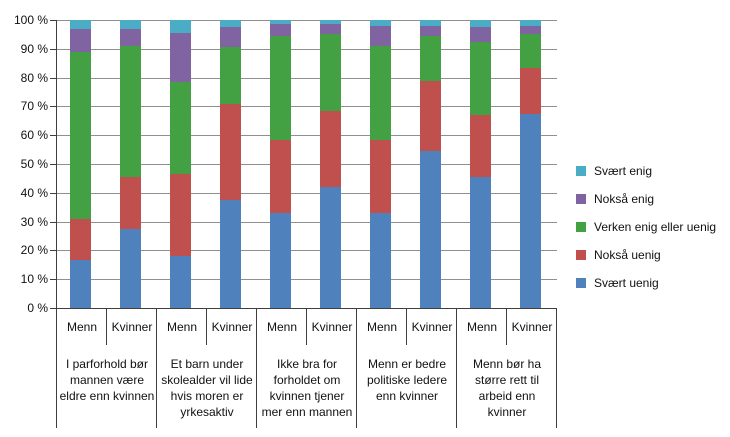 Image resolution: width=730 pixels, height=437 pixels. What do you see at coordinates (34, 221) in the screenshot?
I see `y-axis-tick-label: 30 %` at bounding box center [34, 221].